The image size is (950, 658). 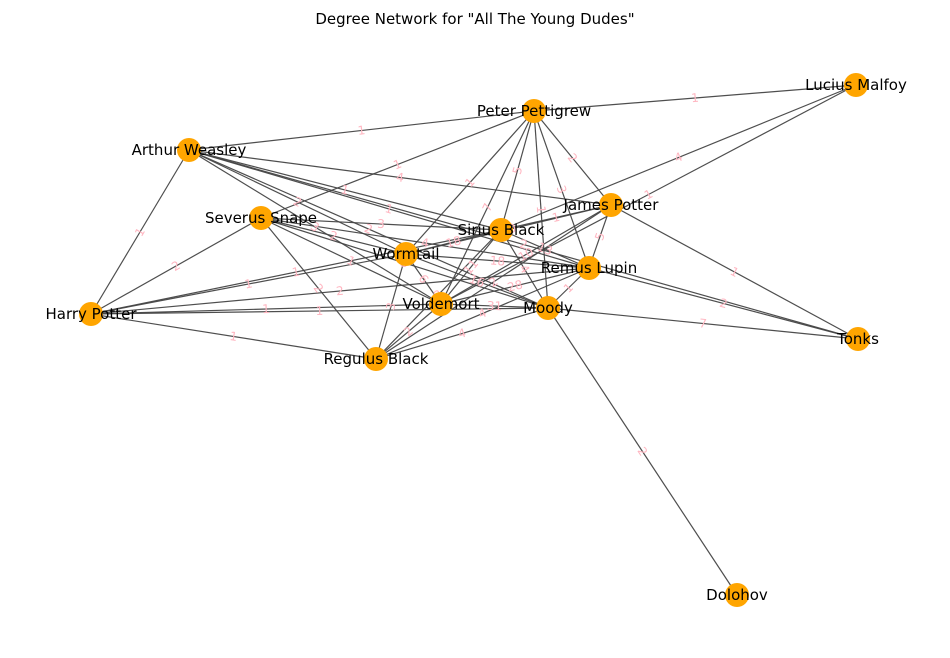 I want to click on edge-wormtail-remus, so click(x=497, y=261).